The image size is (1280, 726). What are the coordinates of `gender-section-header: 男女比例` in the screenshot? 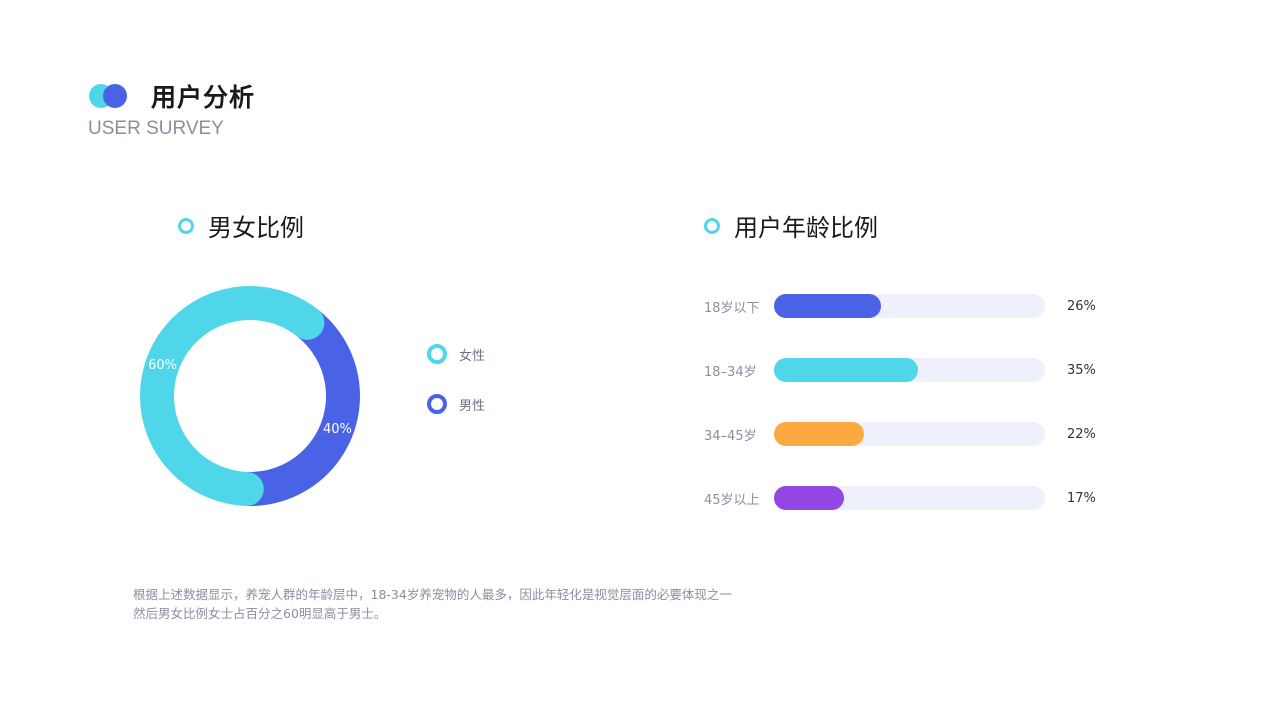 It's located at (241, 225).